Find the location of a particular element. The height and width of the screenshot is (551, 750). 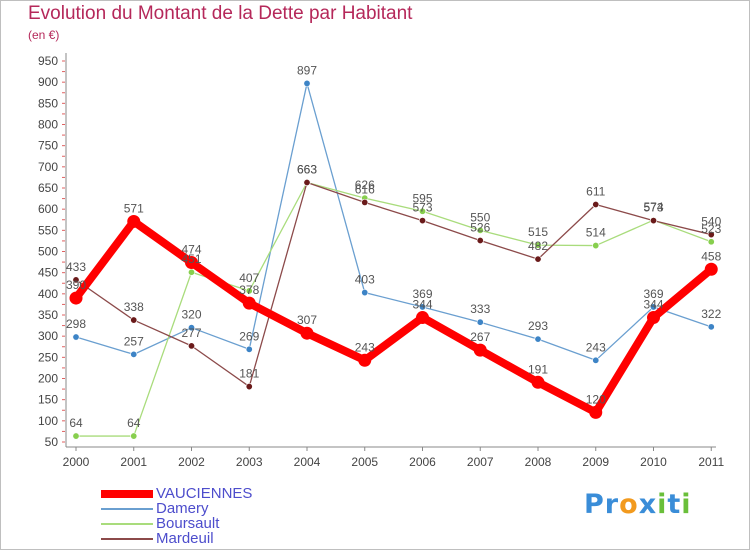

y-tick-label: 450 is located at coordinates (48, 273).